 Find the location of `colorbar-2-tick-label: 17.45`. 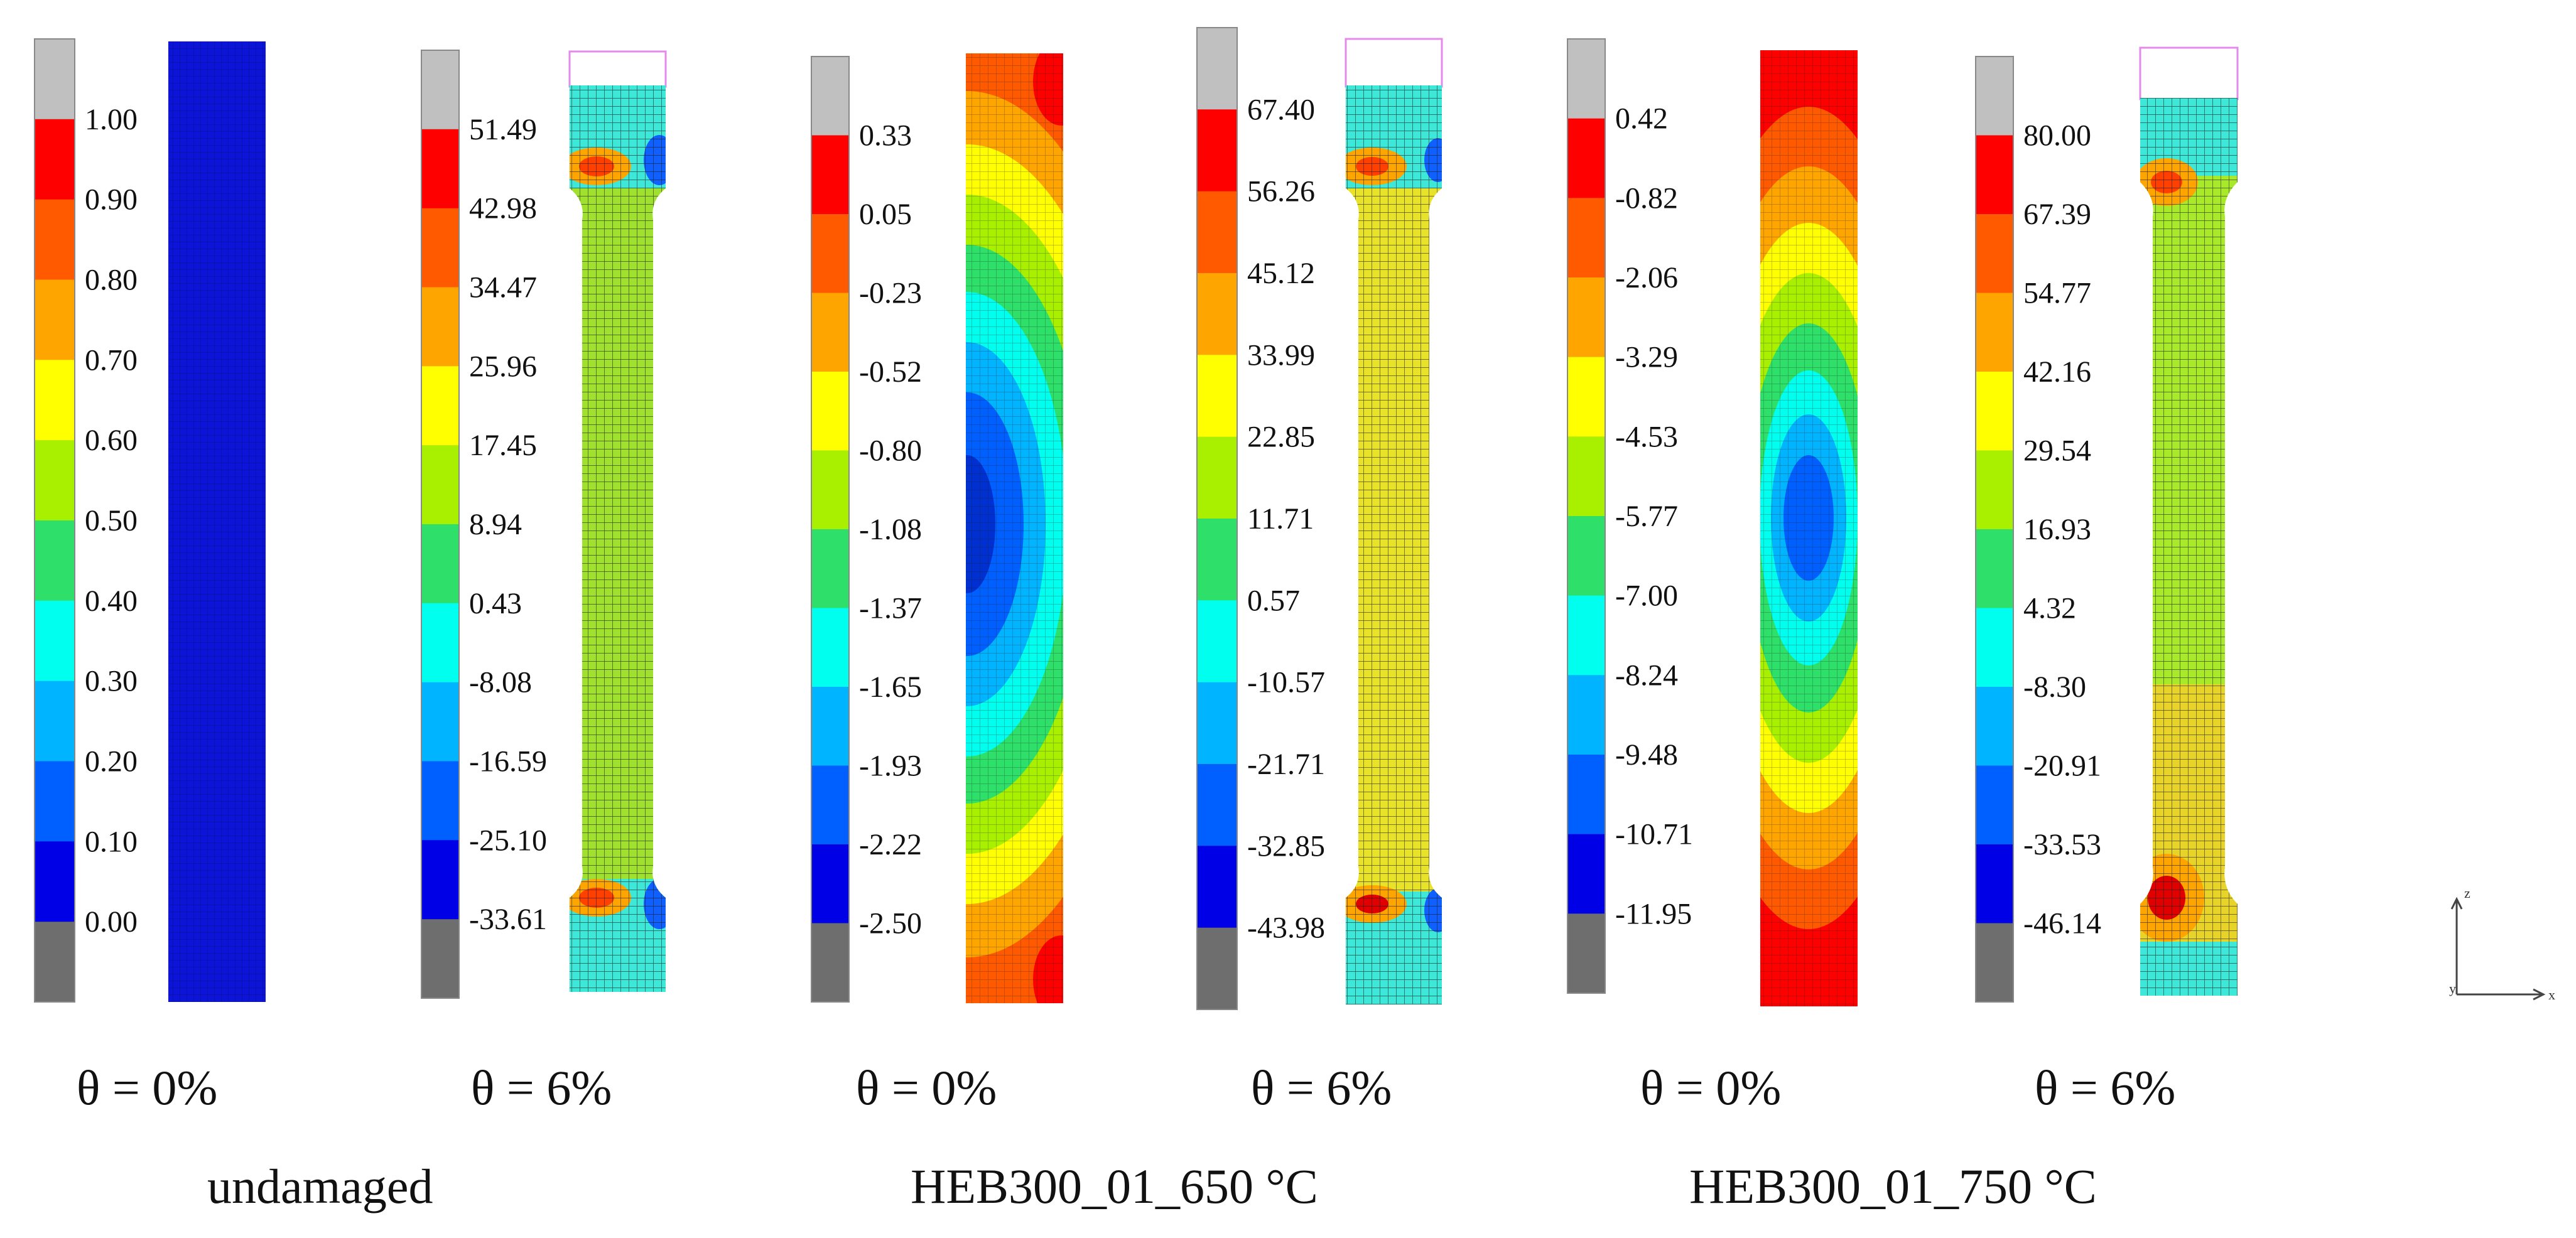

colorbar-2-tick-label: 17.45 is located at coordinates (503, 445).